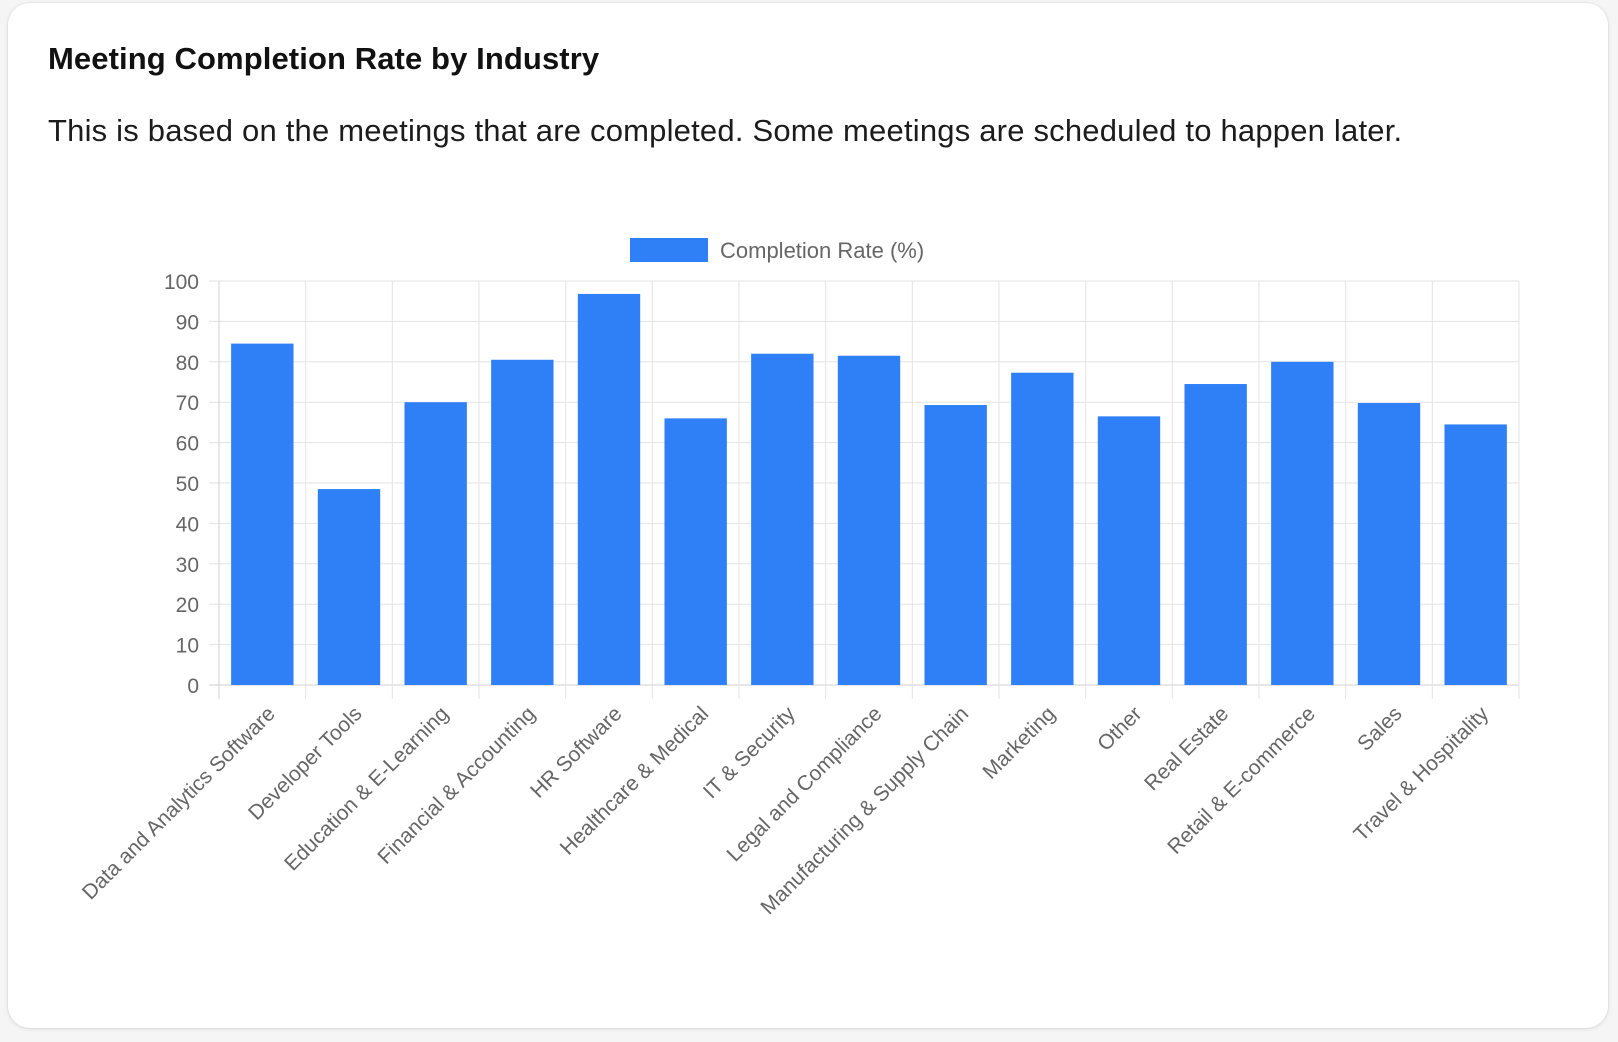 This screenshot has width=1618, height=1042. I want to click on legend-swatch, so click(669, 250).